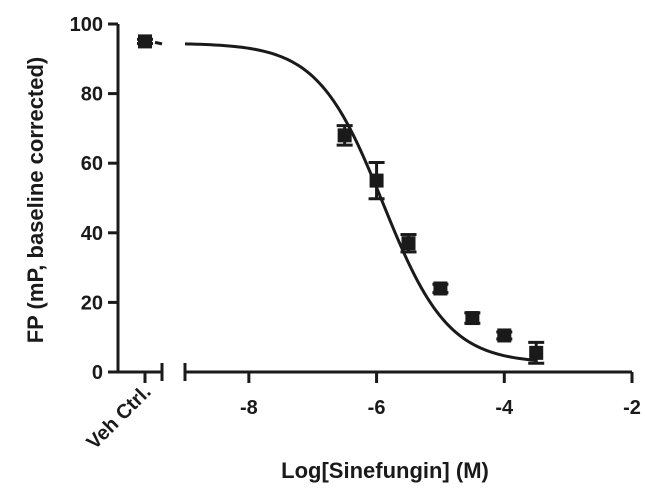  I want to click on y-tick-label: 20, so click(92, 303).